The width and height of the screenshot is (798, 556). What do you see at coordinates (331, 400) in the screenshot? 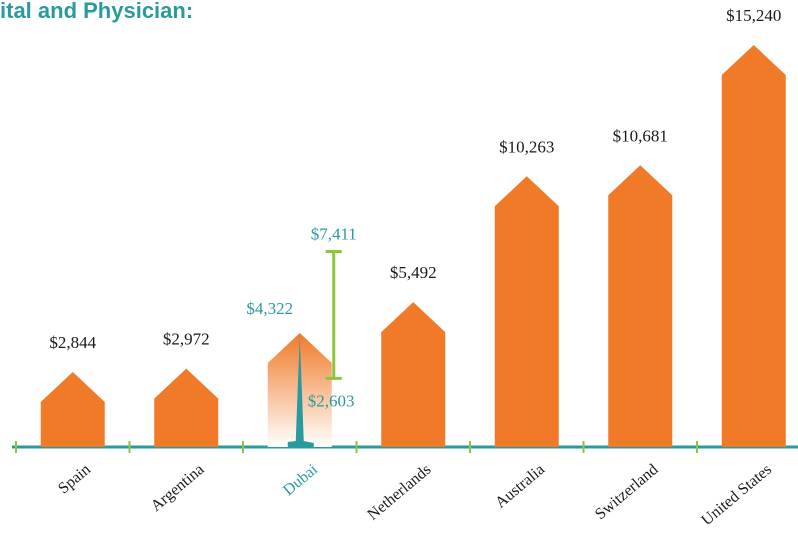
I see `range-low-label: $2,603` at bounding box center [331, 400].